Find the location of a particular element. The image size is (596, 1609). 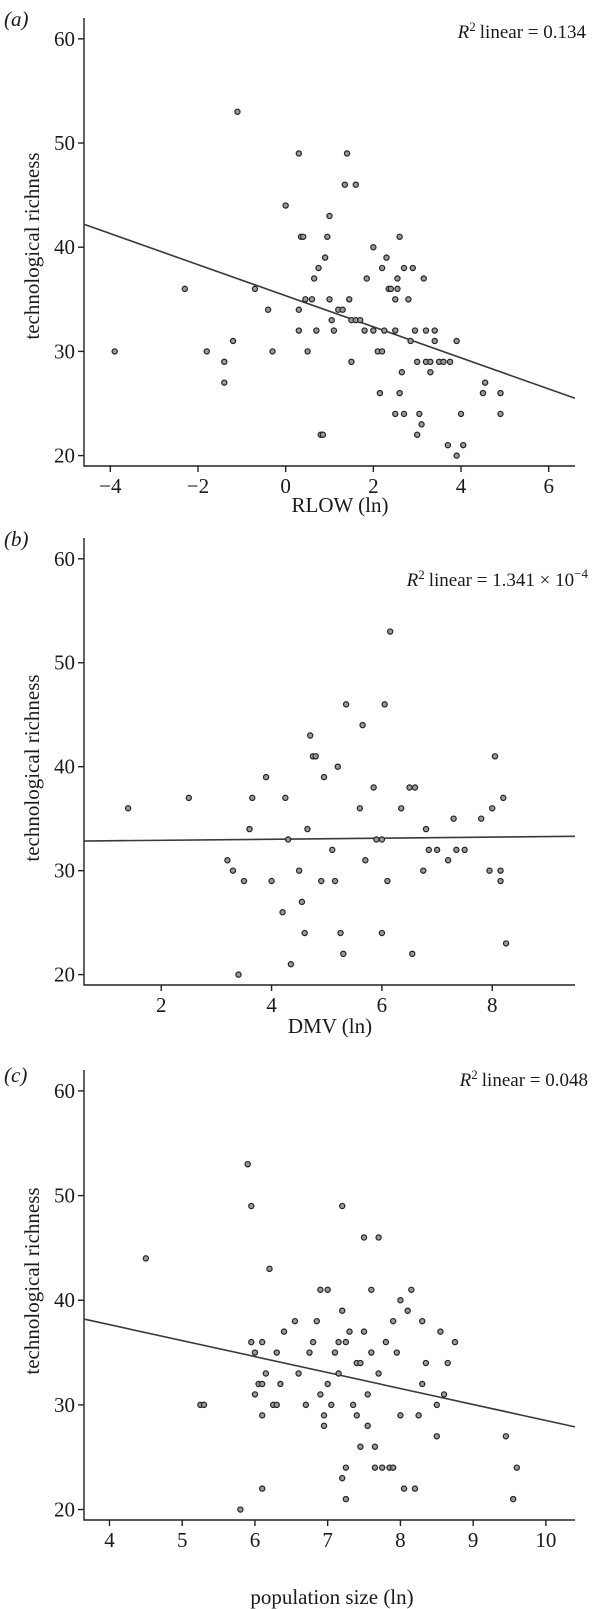

x-tick-label: 4 is located at coordinates (109, 1540).